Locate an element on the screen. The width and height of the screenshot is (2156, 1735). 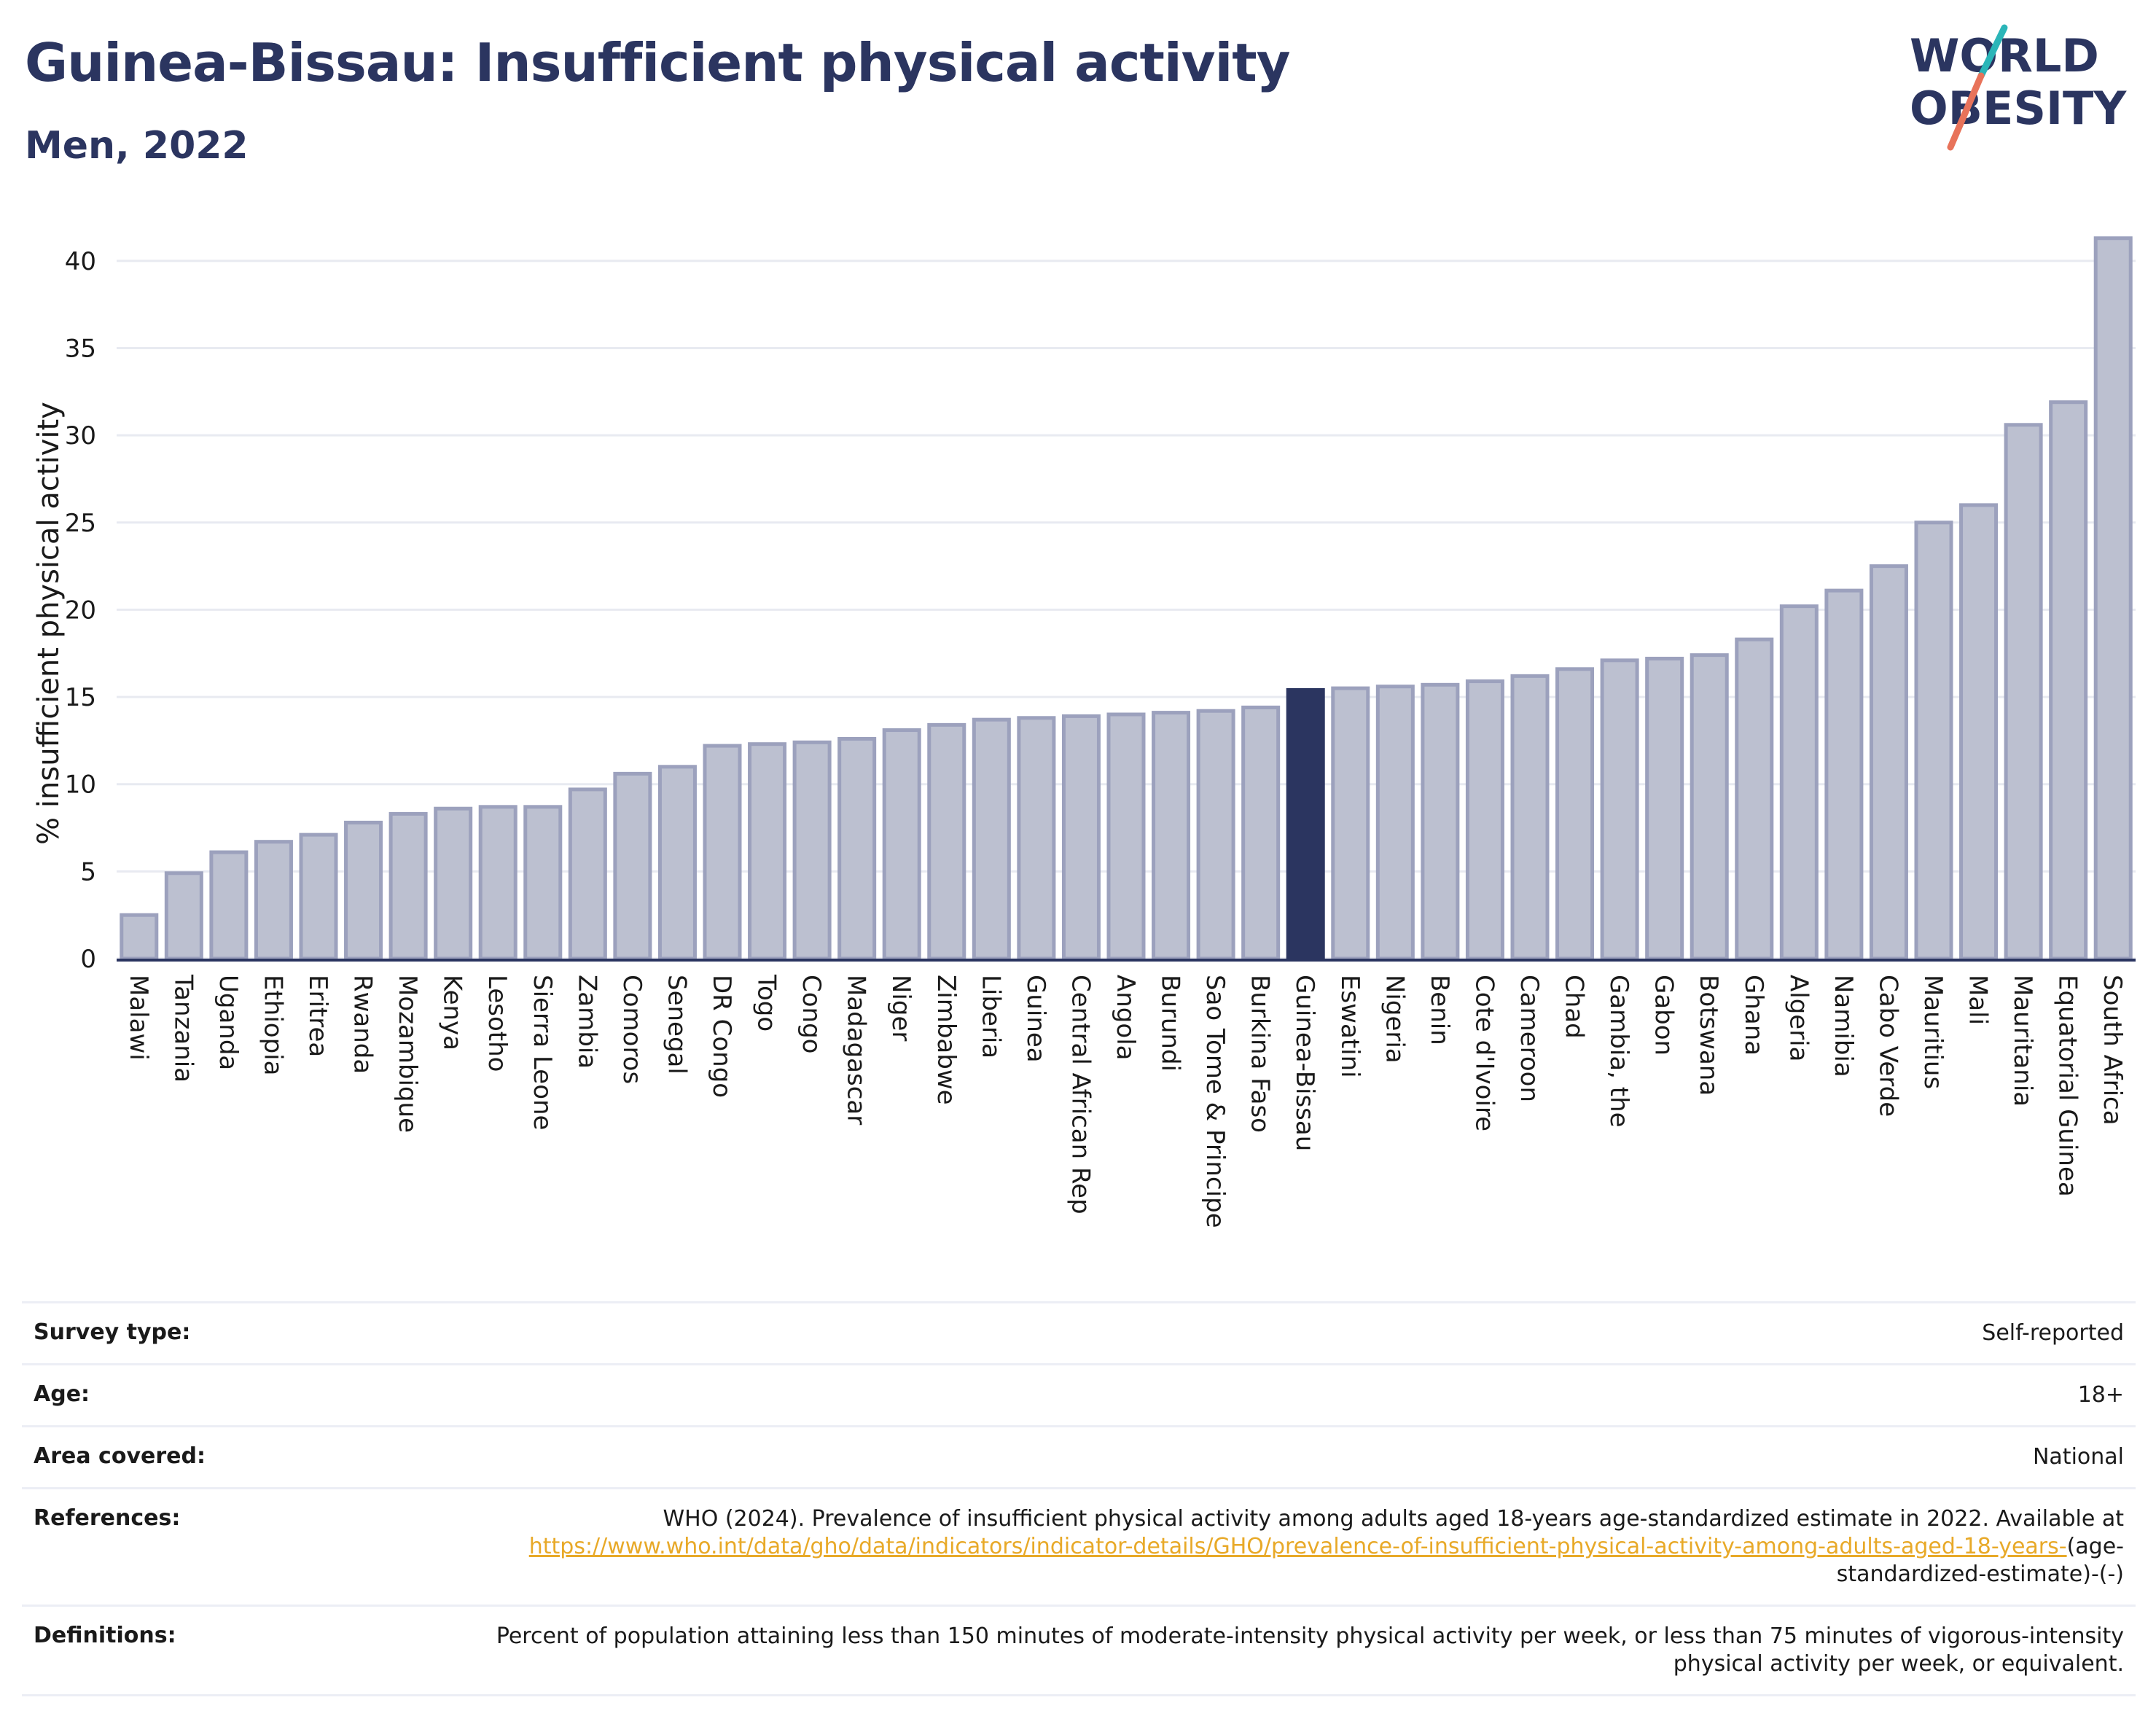
x-tick-label: Comoros is located at coordinates (632, 1029).